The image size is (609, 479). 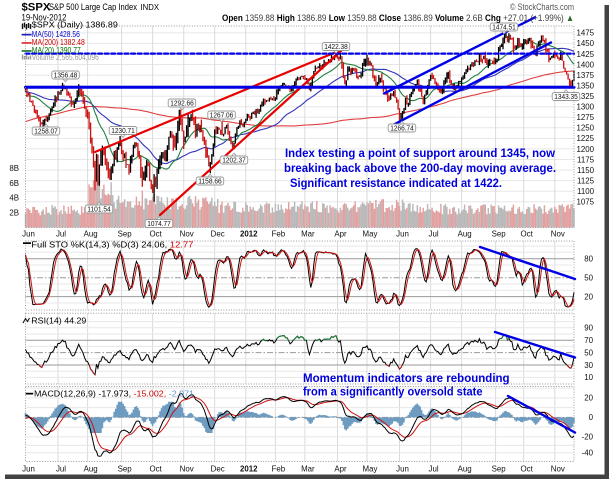 What do you see at coordinates (66, 75) in the screenshot?
I see `svg-text: 1356.48` at bounding box center [66, 75].